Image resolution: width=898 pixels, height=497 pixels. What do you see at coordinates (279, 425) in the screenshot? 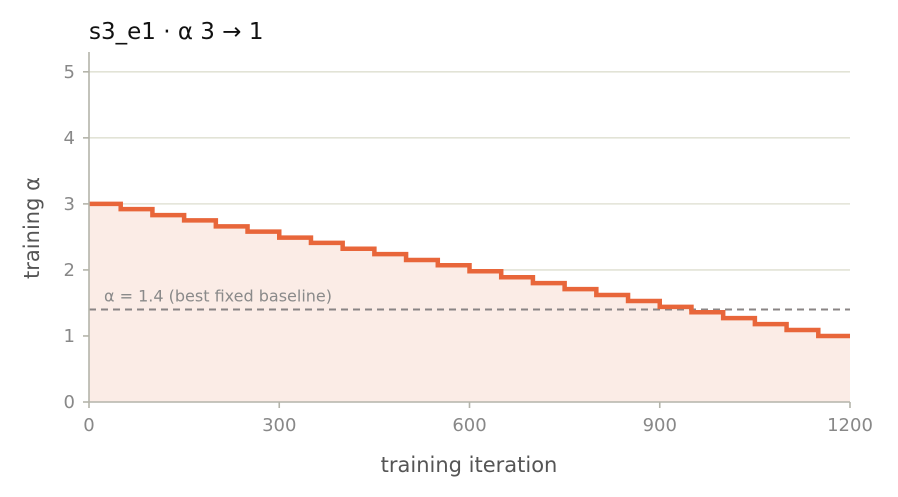
I see `x-tick-label: 300` at bounding box center [279, 425].